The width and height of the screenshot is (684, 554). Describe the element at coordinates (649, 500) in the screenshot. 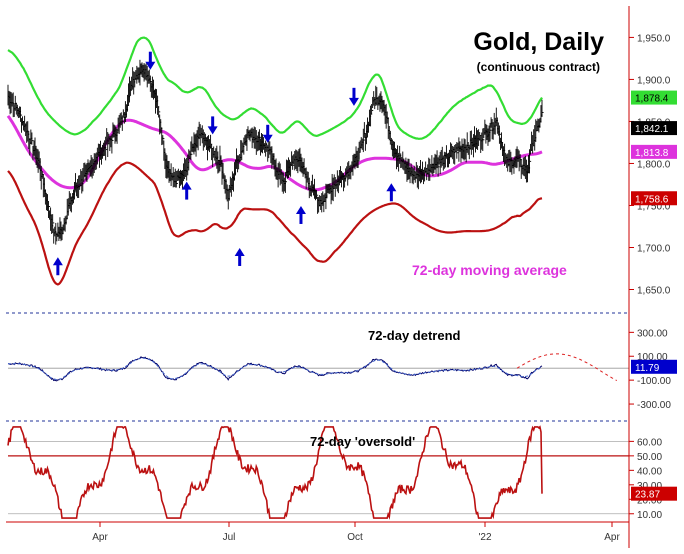

I see `oscillator-tick-label: 20.00` at that location.